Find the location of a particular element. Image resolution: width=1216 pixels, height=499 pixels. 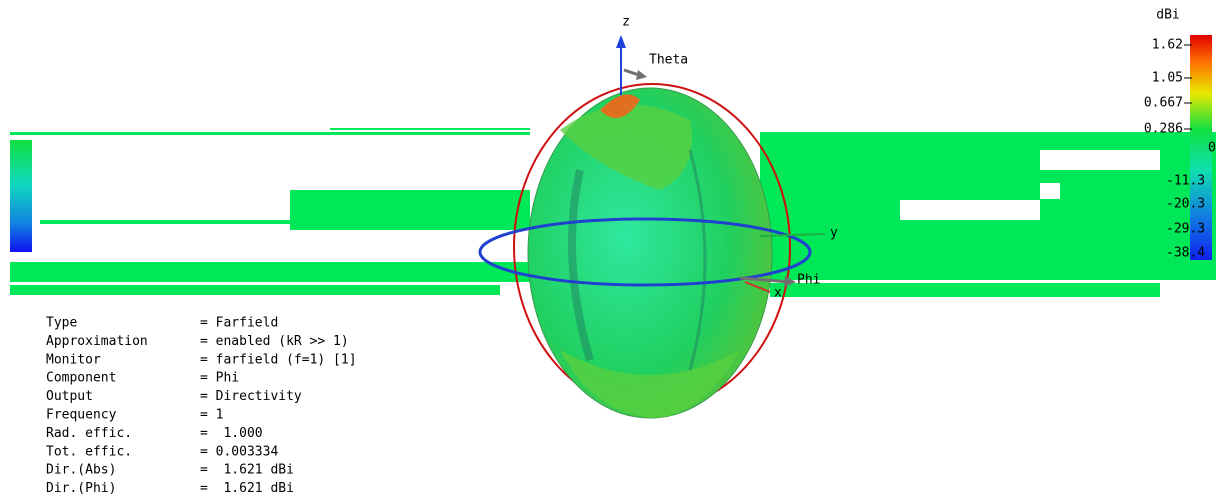

axis-label: y is located at coordinates (834, 233).